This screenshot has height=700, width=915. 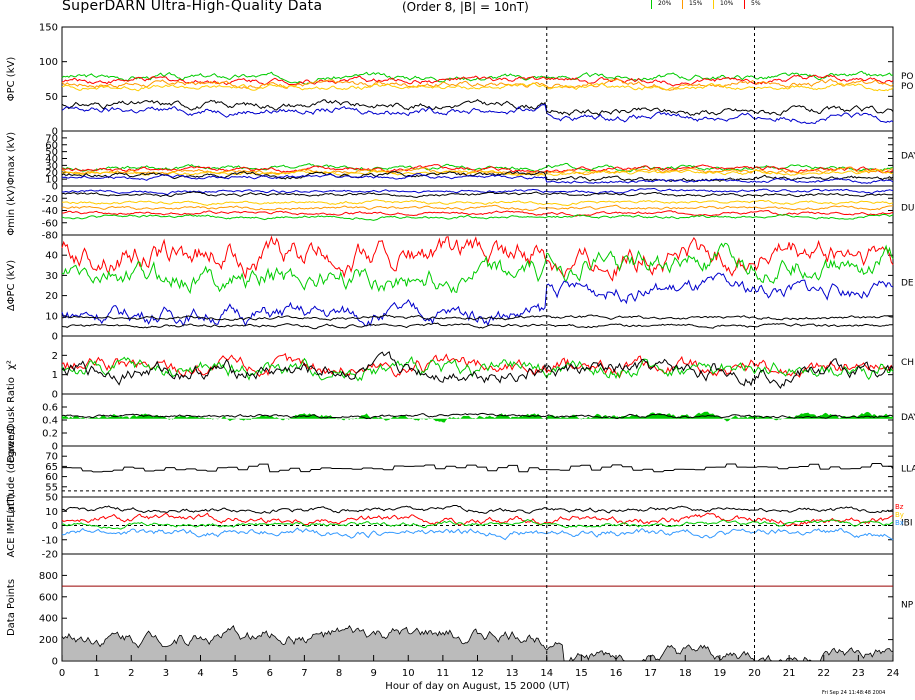 What do you see at coordinates (11, 158) in the screenshot?
I see `ylabel-phimax: Φmax (kV)` at bounding box center [11, 158].